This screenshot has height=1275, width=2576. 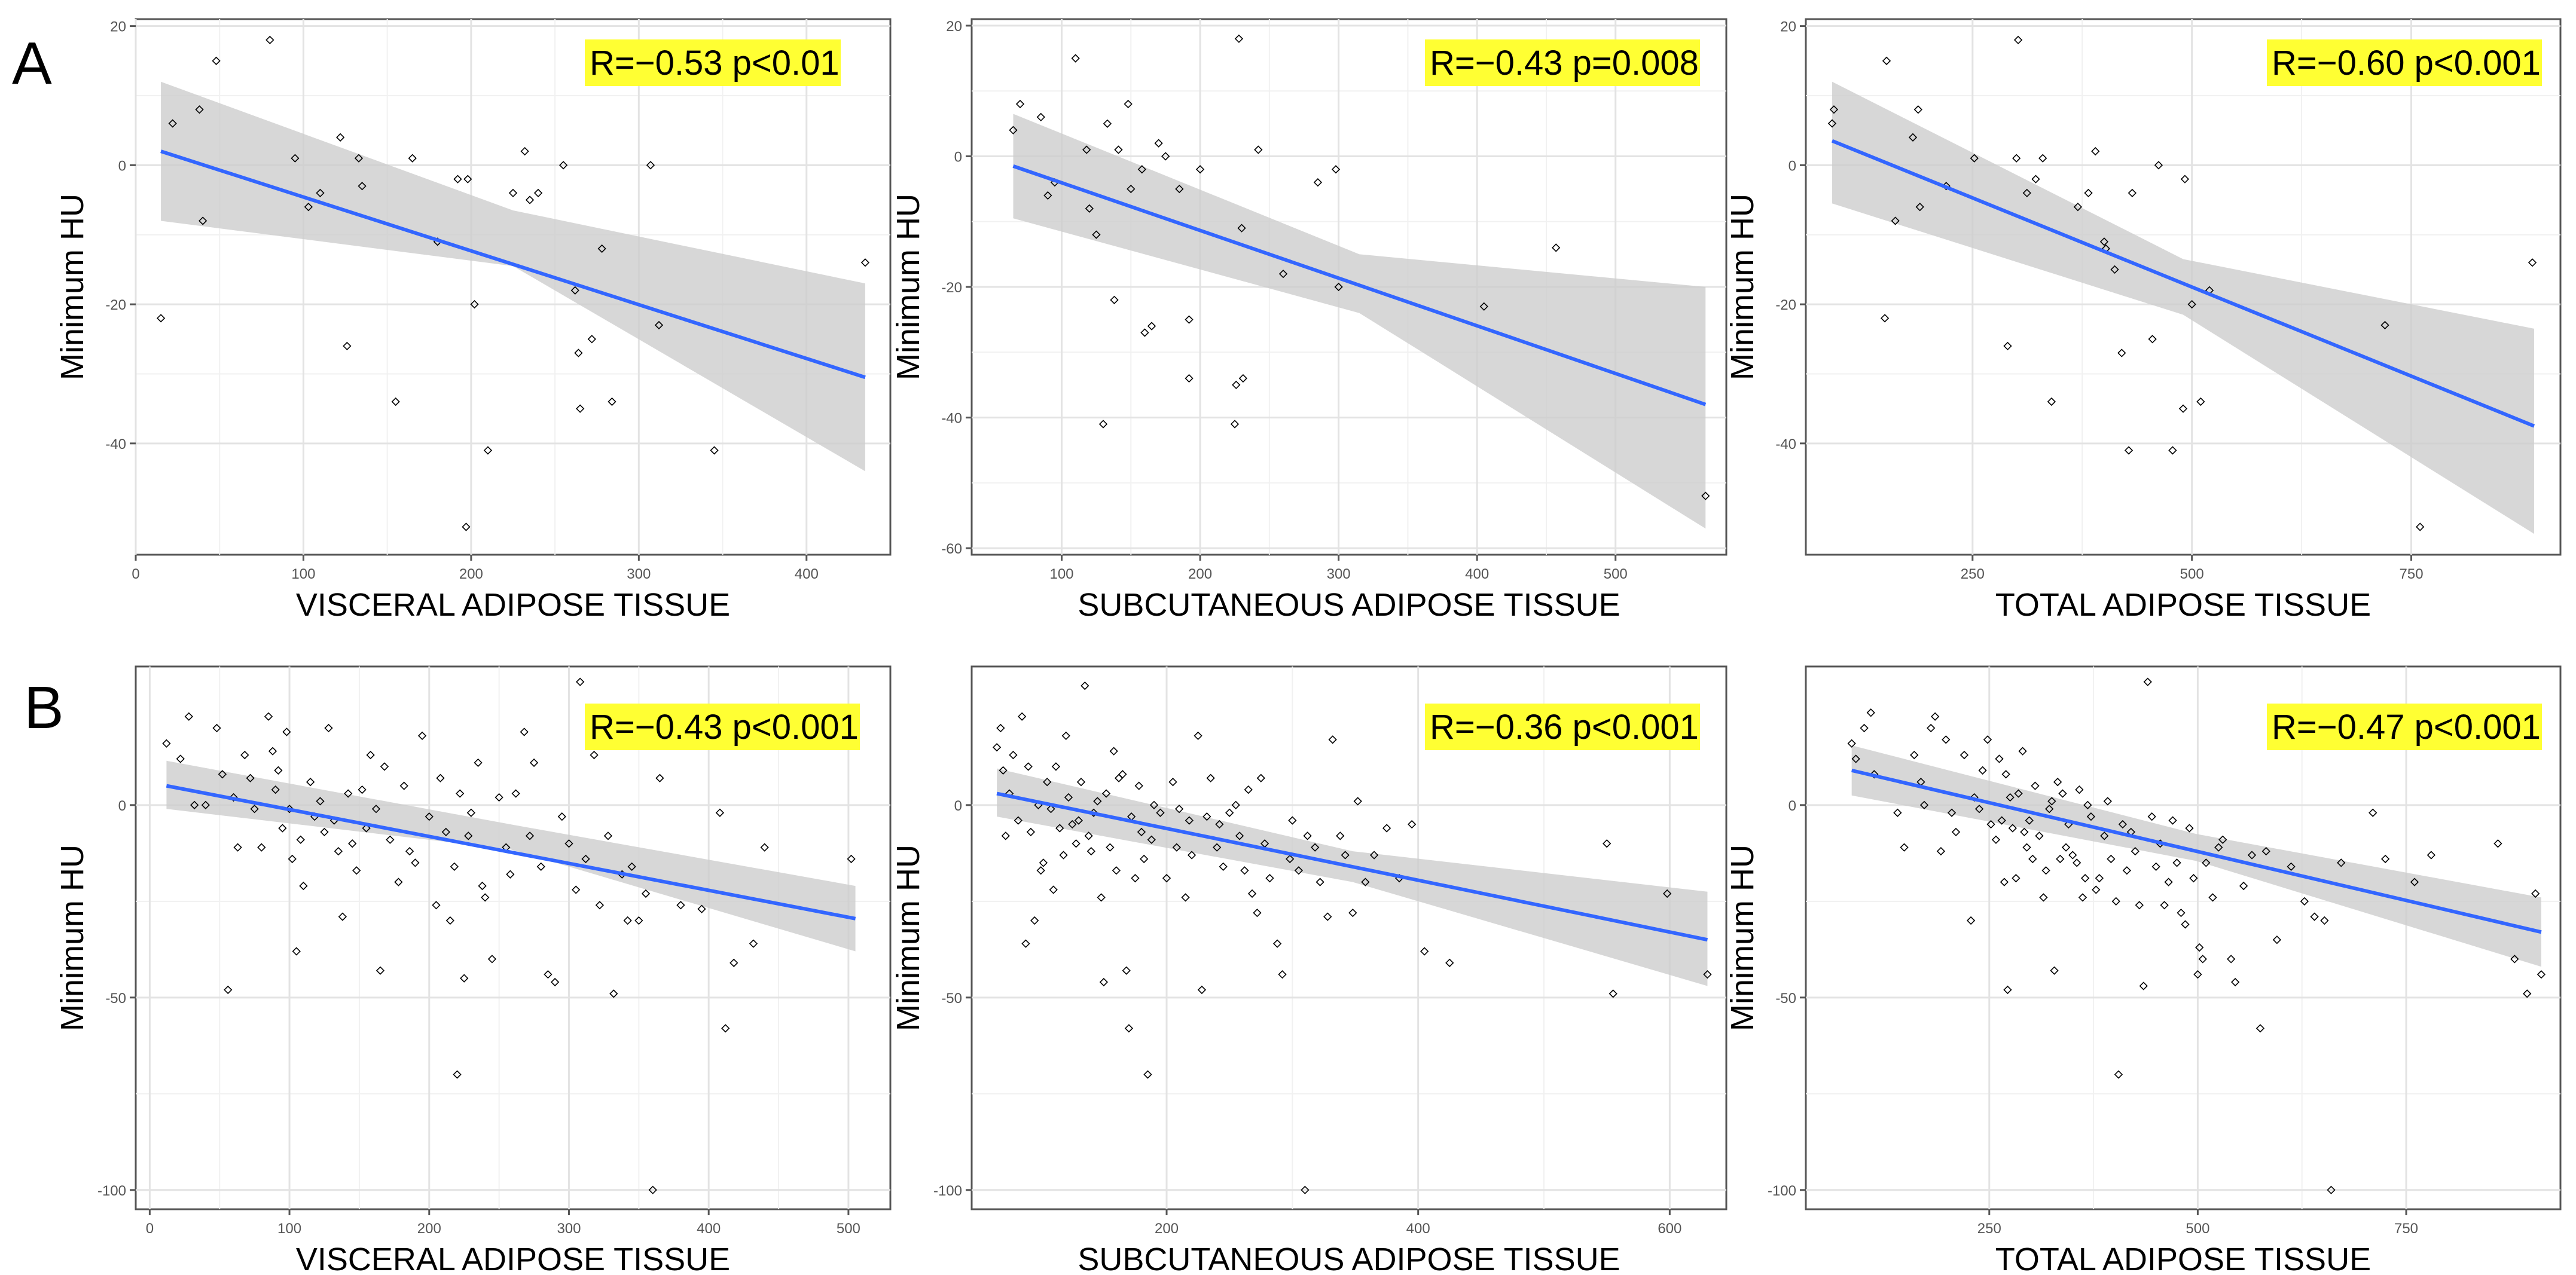 What do you see at coordinates (1564, 727) in the screenshot?
I see `stat-annotation: R=−0.36 p<0.001` at bounding box center [1564, 727].